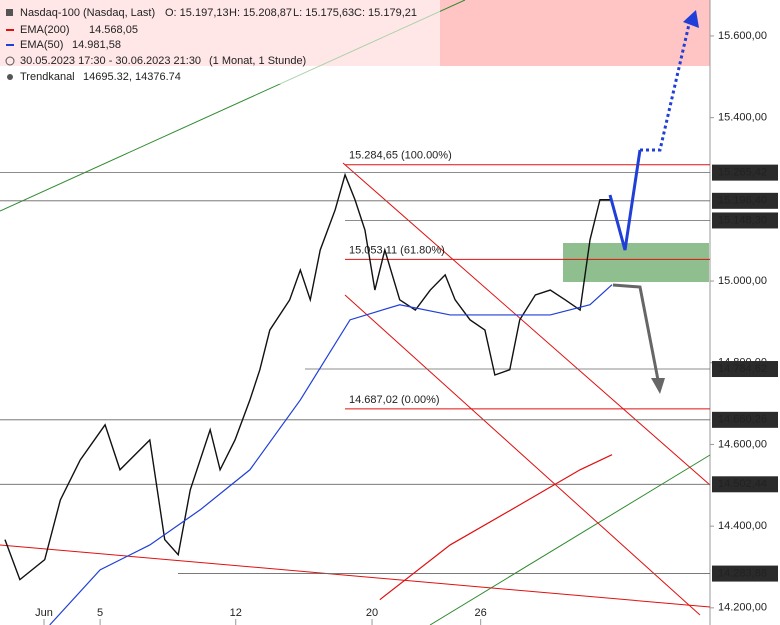  Describe the element at coordinates (397, 250) in the screenshot. I see `fib-label: 15.053,11 (61.80%)` at that location.